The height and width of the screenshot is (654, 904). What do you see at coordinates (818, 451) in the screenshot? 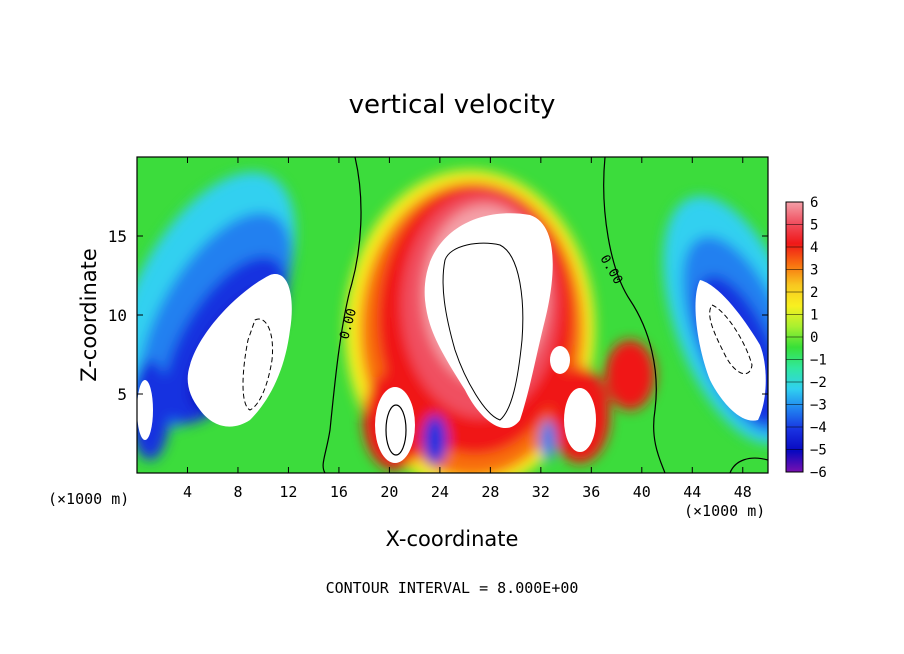
I see `colorbar-label: −5` at bounding box center [818, 451].